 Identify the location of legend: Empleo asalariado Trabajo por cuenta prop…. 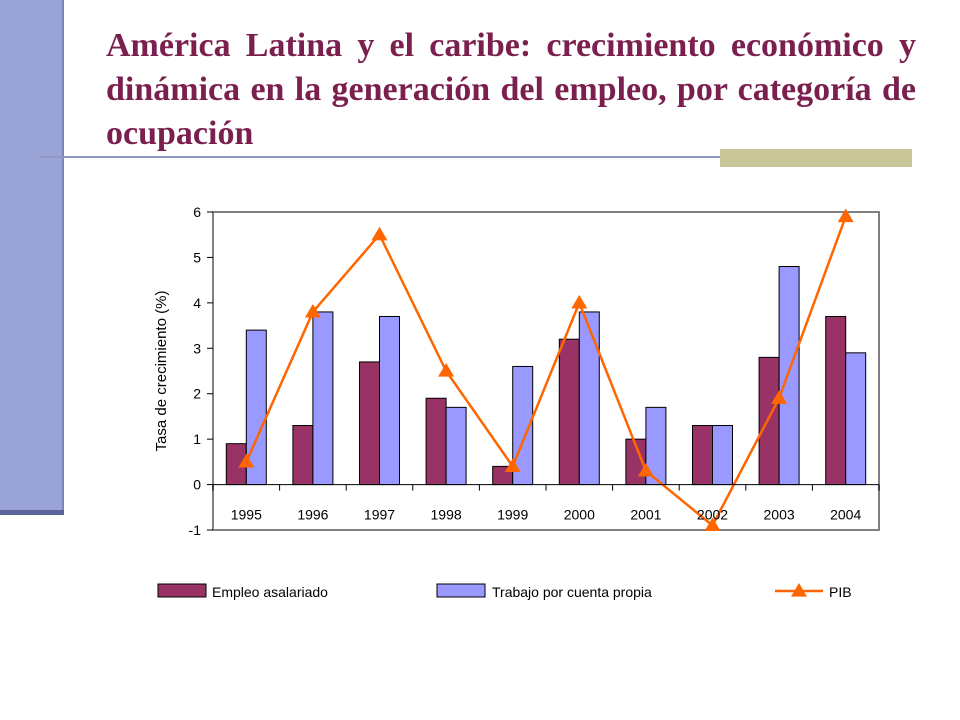
(504, 591).